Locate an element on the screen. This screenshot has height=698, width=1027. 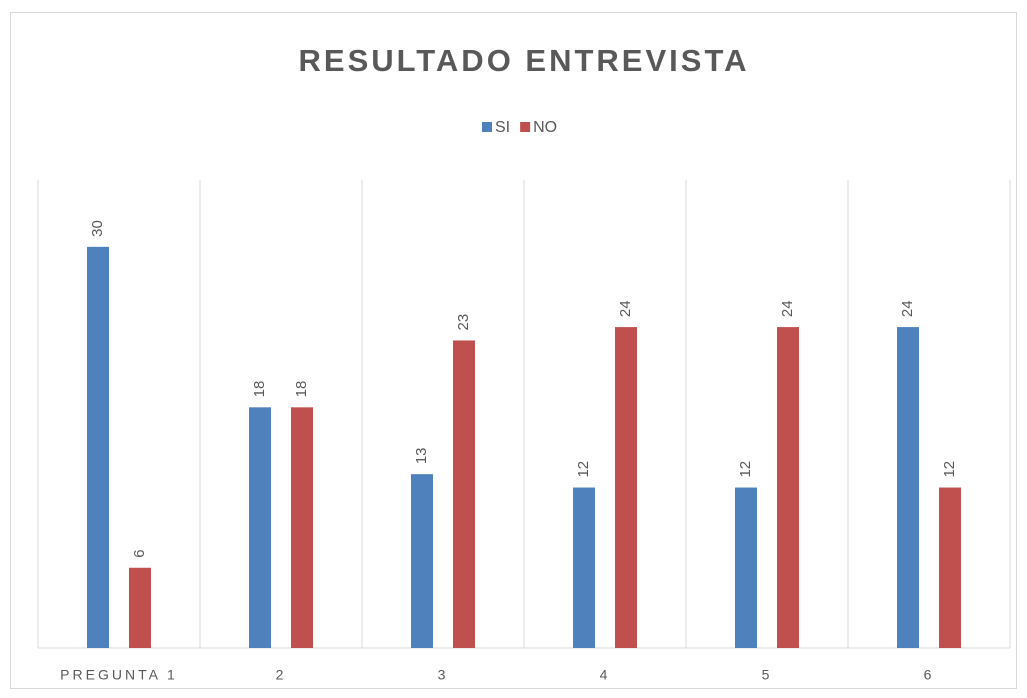
legend-label: NO is located at coordinates (545, 127).